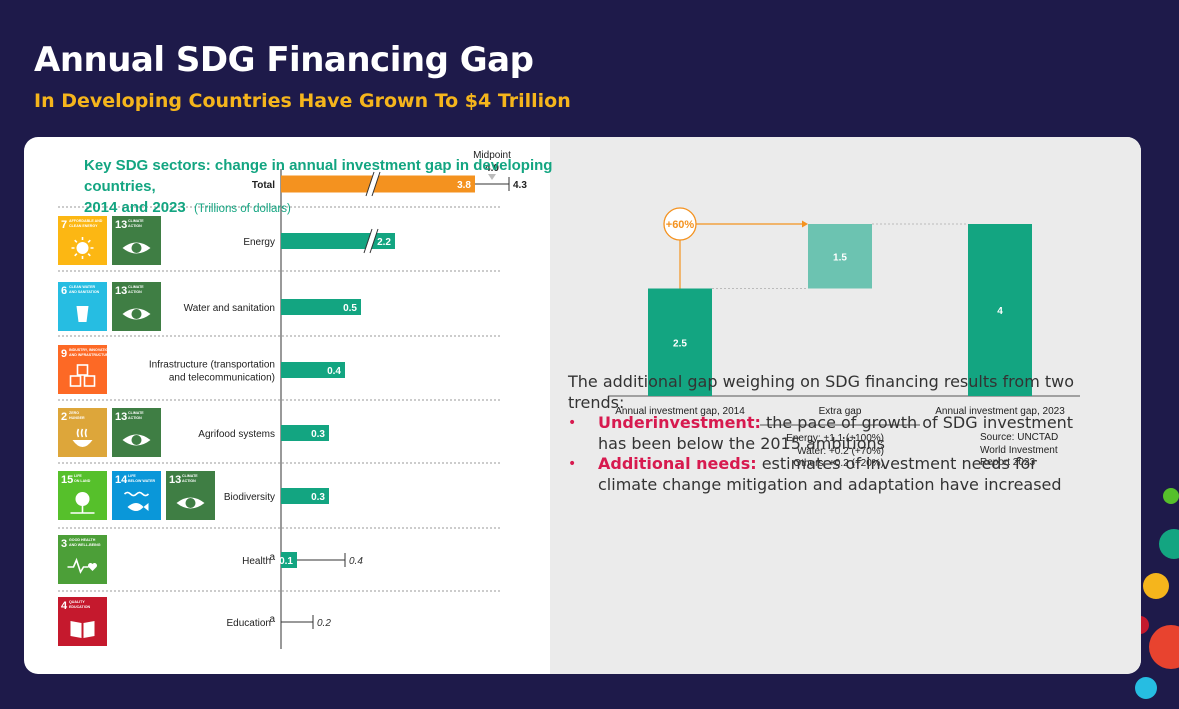  What do you see at coordinates (840, 411) in the screenshot?
I see `x-category-label: Extra gap` at bounding box center [840, 411].